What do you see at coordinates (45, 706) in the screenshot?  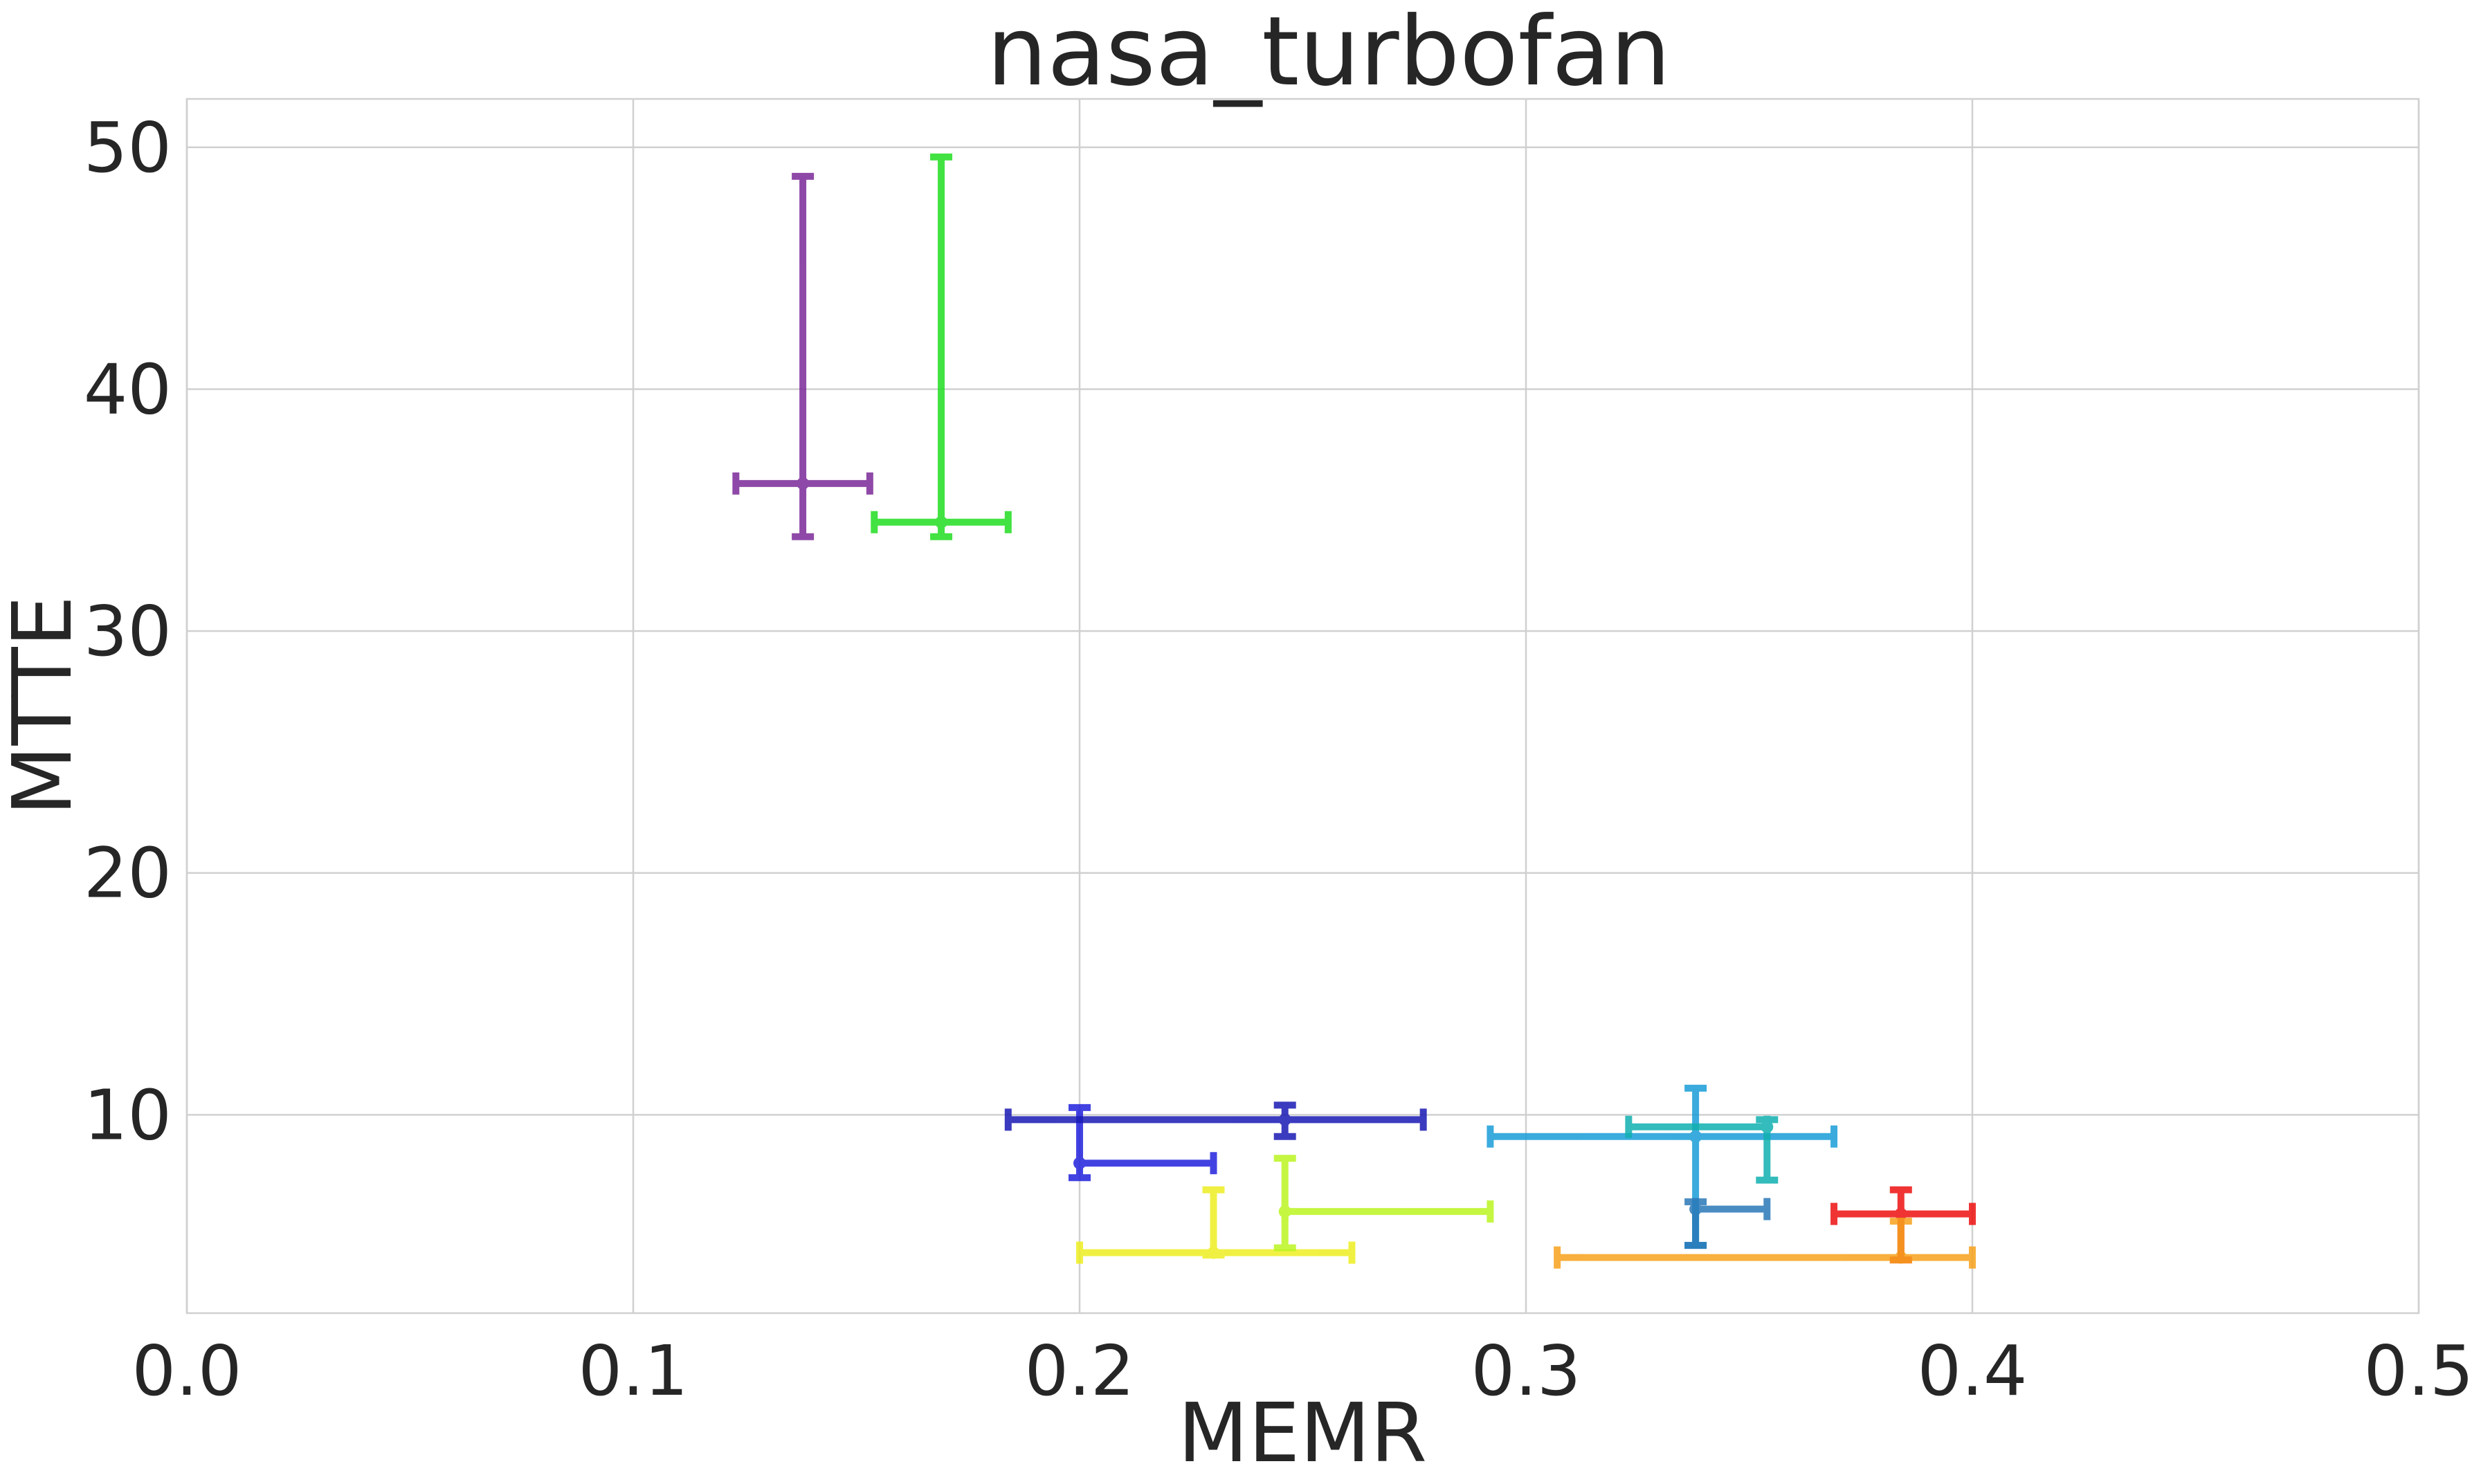 I see `y-axis-title: MTTE` at bounding box center [45, 706].